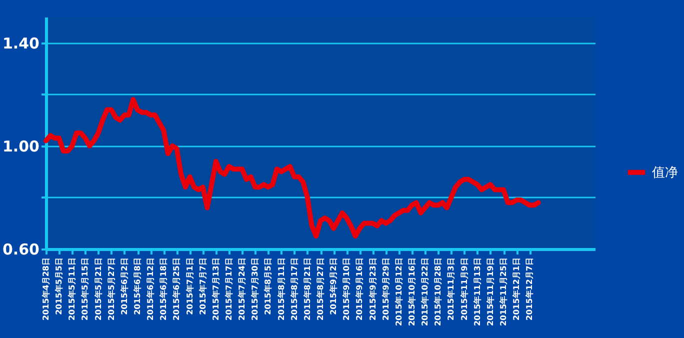 Image resolution: width=684 pixels, height=338 pixels. Describe the element at coordinates (347, 289) in the screenshot. I see `x-tick-label: 2015年9月10日` at that location.